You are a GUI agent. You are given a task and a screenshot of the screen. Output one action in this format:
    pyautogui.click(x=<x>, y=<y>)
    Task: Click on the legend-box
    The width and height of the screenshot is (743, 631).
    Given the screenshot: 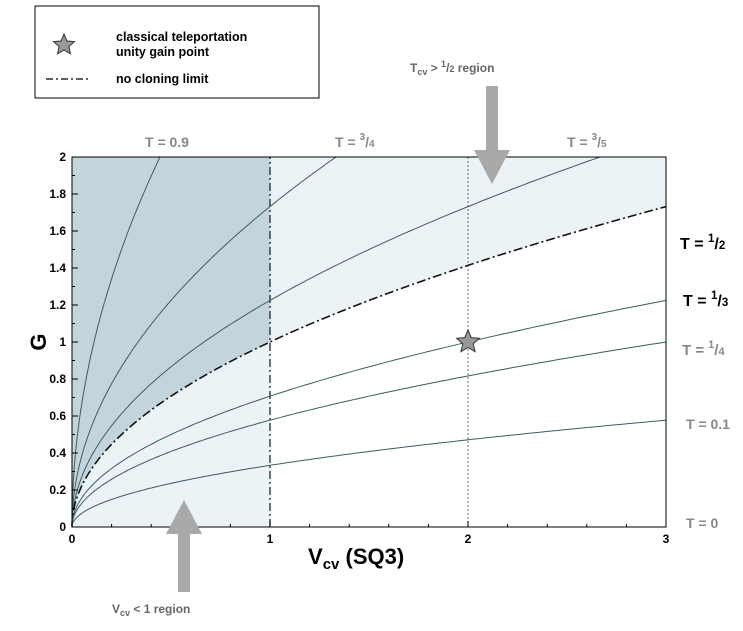 What is the action you would take?
    pyautogui.click(x=177, y=52)
    